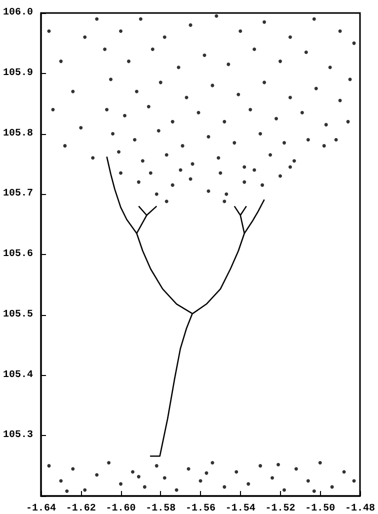  I want to click on y-tick-label: 105.9, so click(18, 73).